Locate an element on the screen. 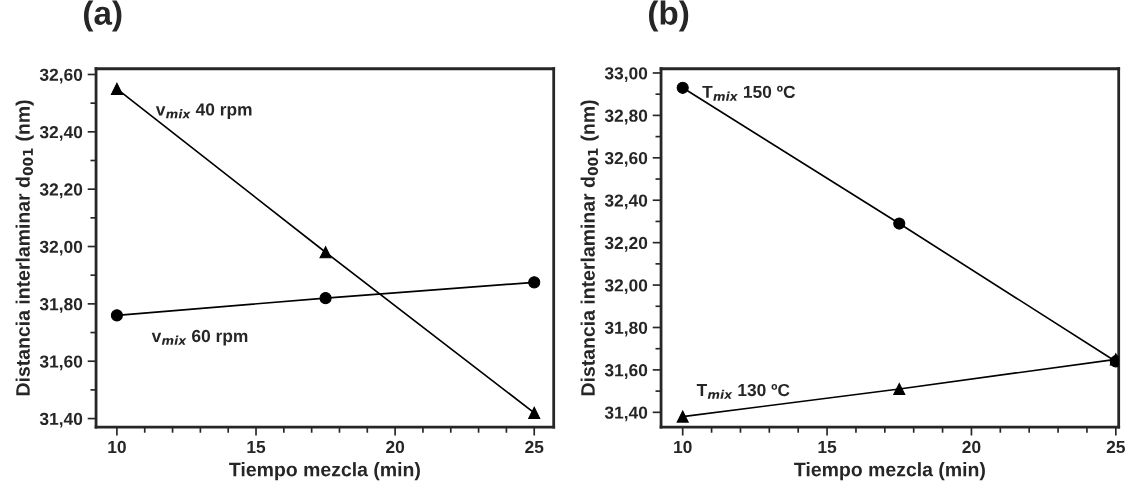  chart-title: (a) is located at coordinates (102, 16).